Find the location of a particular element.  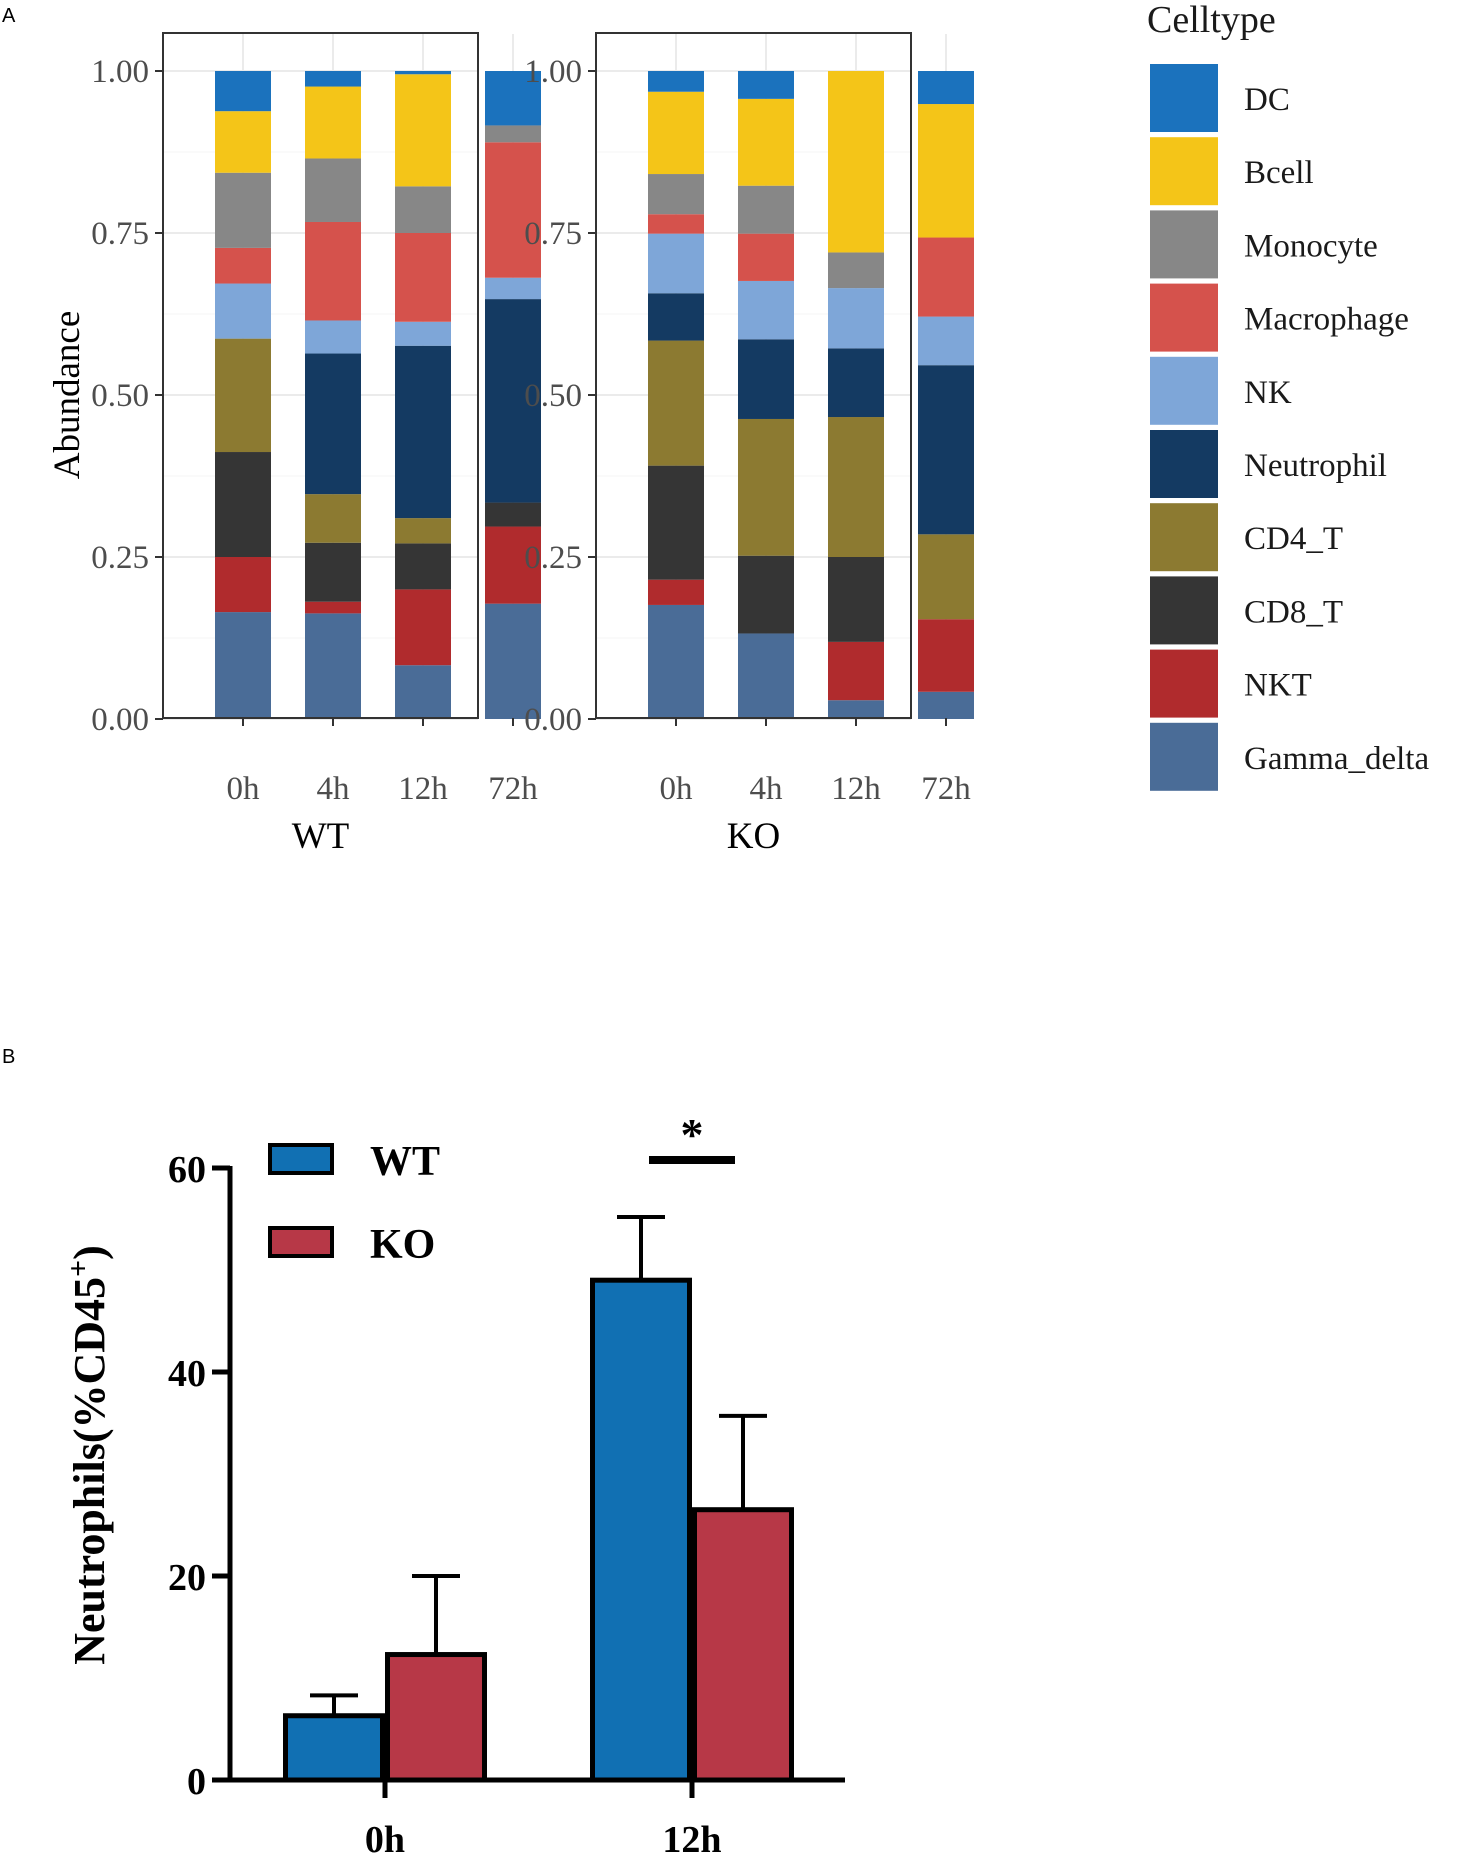

bar-segment-ko-4h-cd8-t is located at coordinates (766, 594).